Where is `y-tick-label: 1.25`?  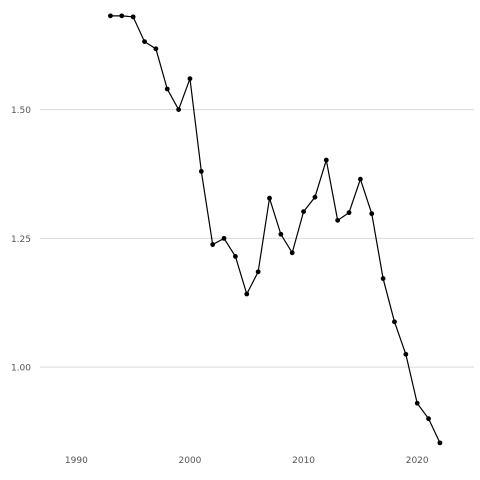 y-tick-label: 1.25 is located at coordinates (21, 240).